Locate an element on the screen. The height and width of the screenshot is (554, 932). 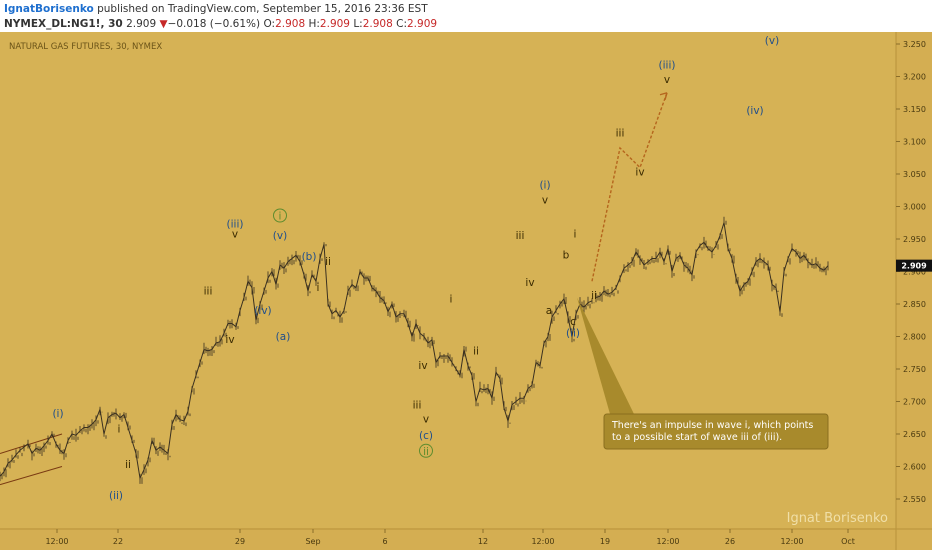
x-tick-label: 29 is located at coordinates (240, 541).